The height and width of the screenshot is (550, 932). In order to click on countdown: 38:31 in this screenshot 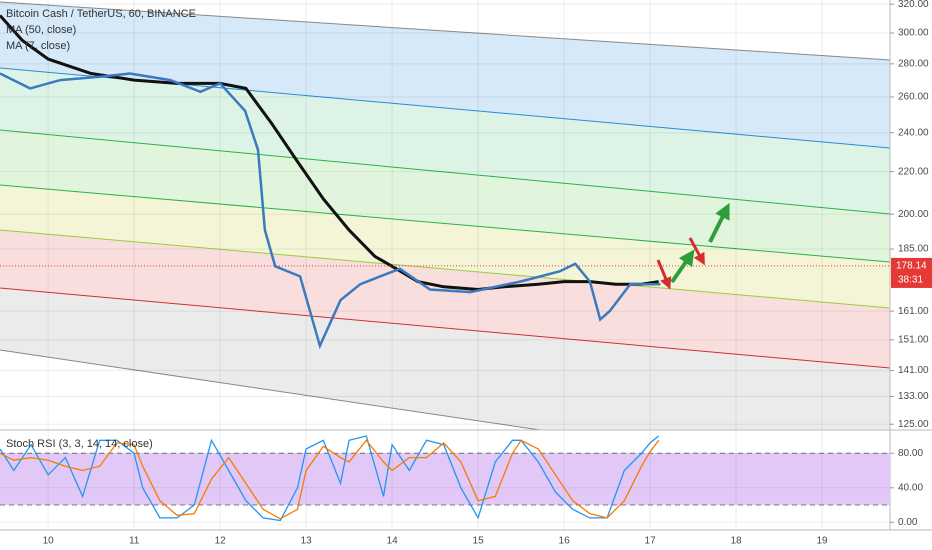, I will do `click(910, 280)`.